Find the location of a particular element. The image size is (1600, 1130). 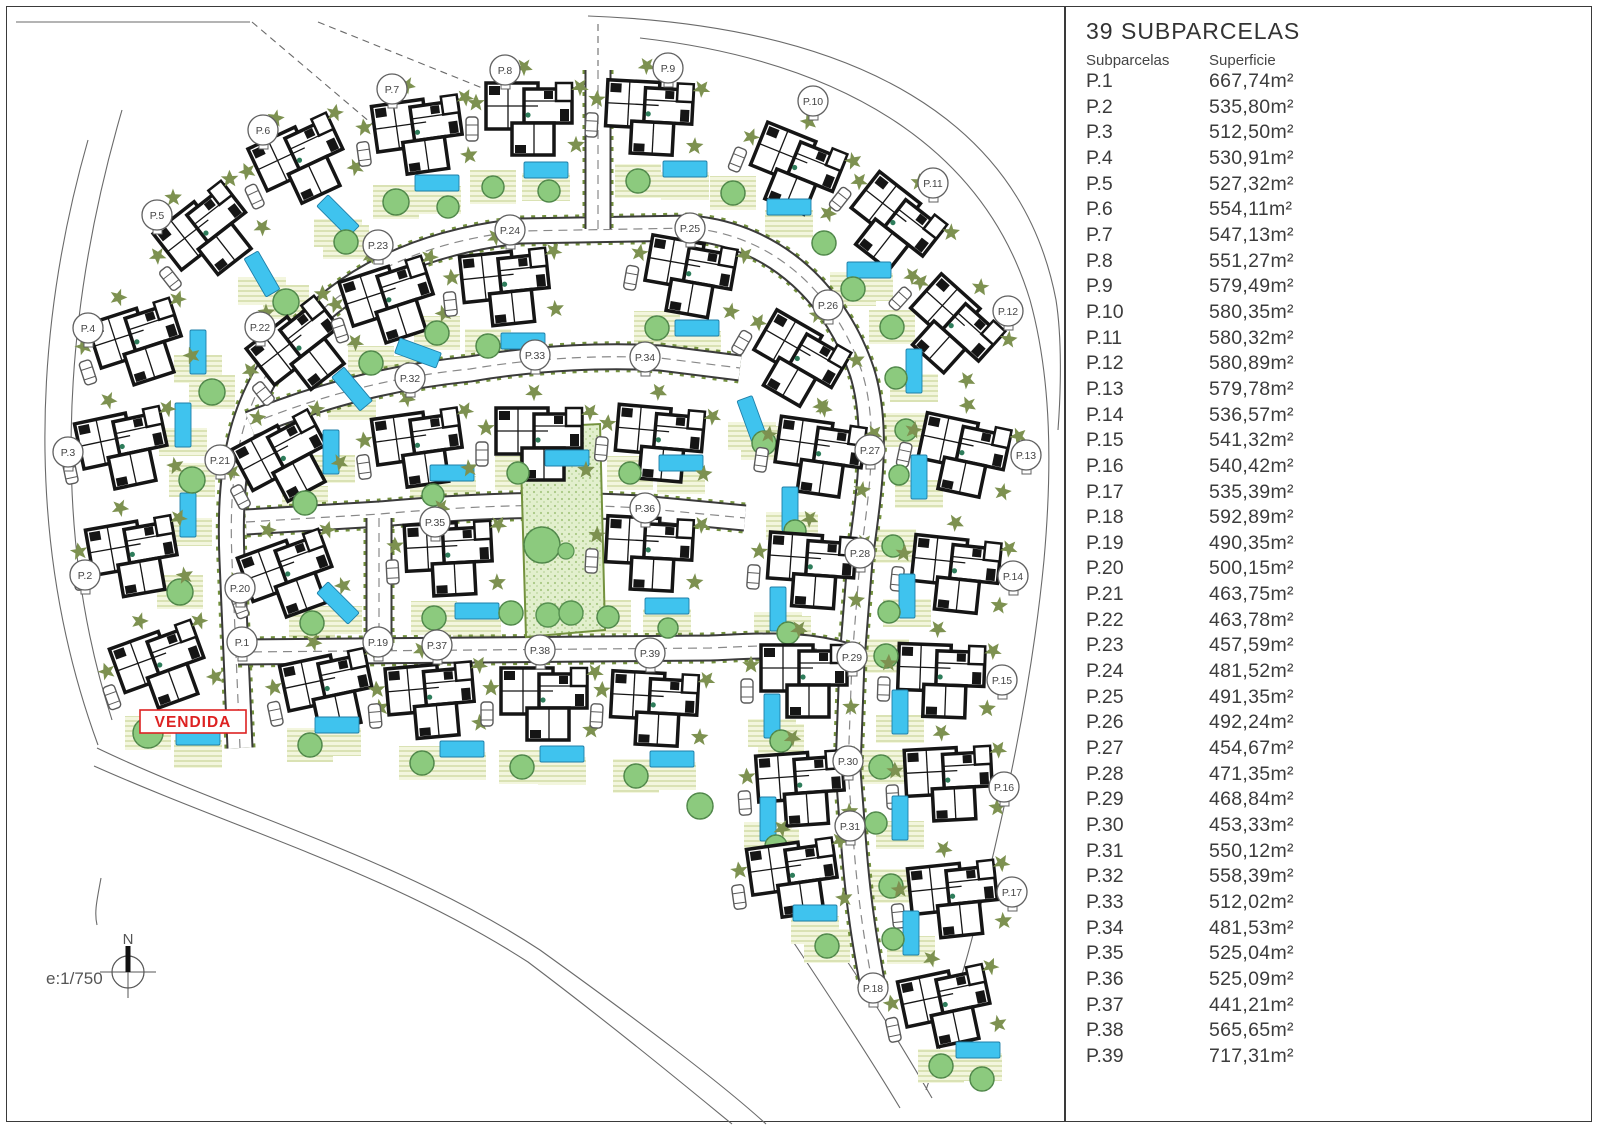

sold-tag: VENDIDA is located at coordinates (193, 721).